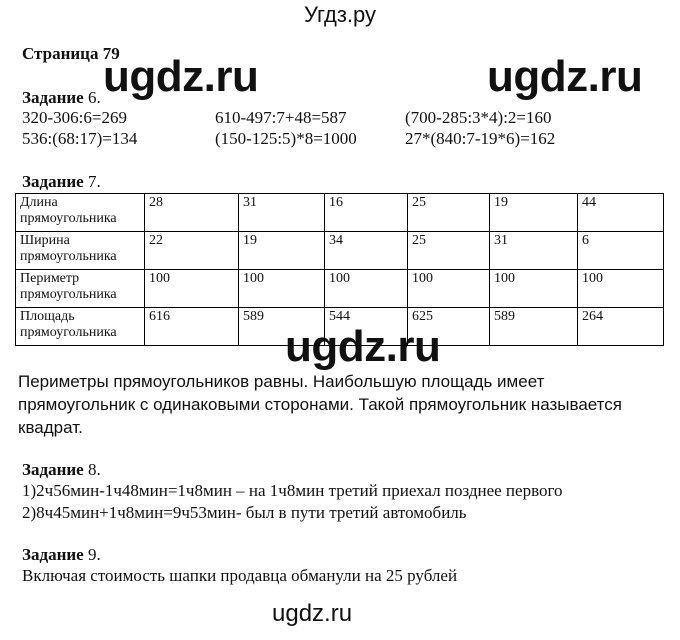 The width and height of the screenshot is (680, 640). I want to click on task9-heading: Задание 9., so click(61, 554).